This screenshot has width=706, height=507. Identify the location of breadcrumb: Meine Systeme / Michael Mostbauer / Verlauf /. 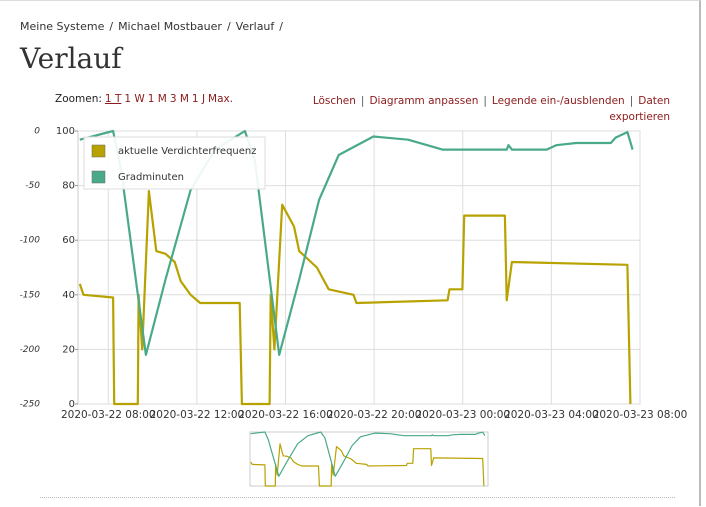
(154, 26).